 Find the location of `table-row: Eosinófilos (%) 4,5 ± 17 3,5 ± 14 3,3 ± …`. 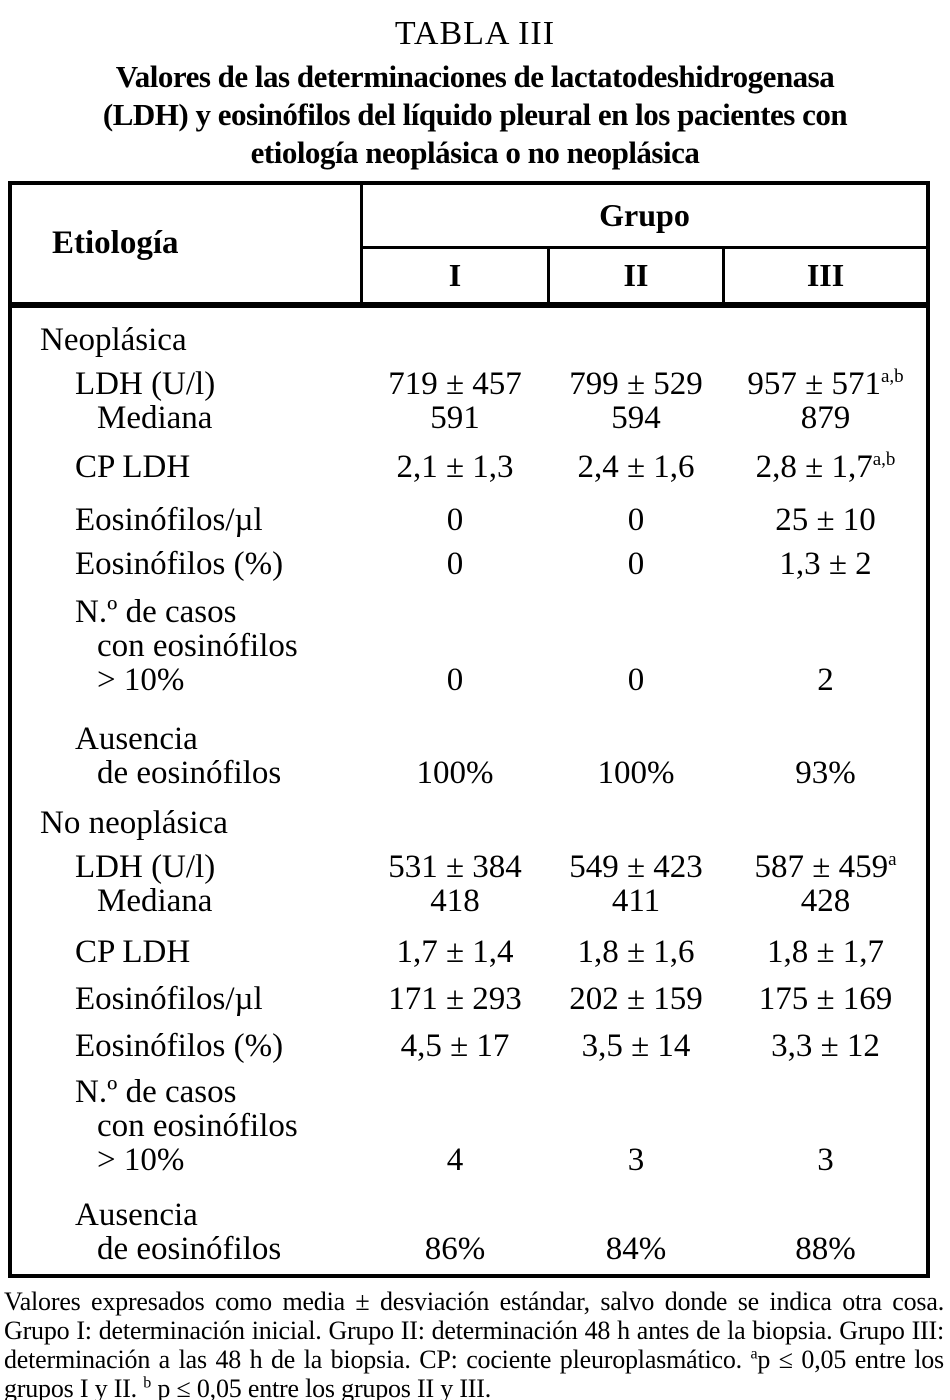

table-row: Eosinófilos (%) 4,5 ± 17 3,5 ± 14 3,3 ± … is located at coordinates (469, 1046).